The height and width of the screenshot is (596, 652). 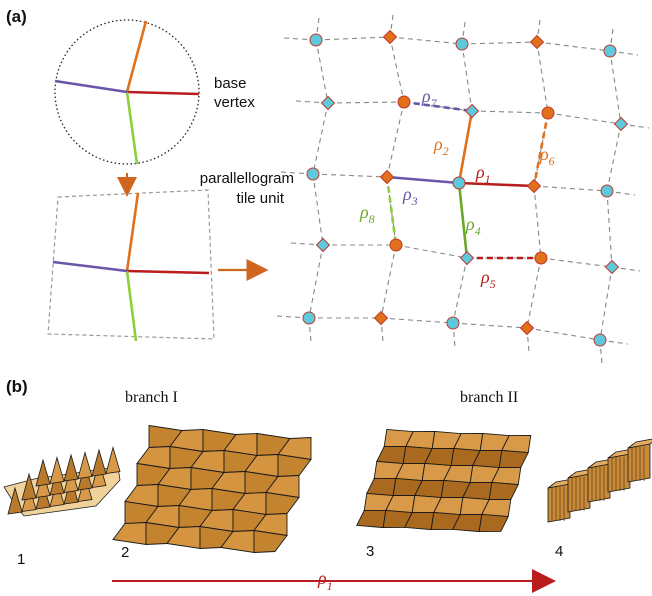 I want to click on step-2-label: 2, so click(x=125, y=552).